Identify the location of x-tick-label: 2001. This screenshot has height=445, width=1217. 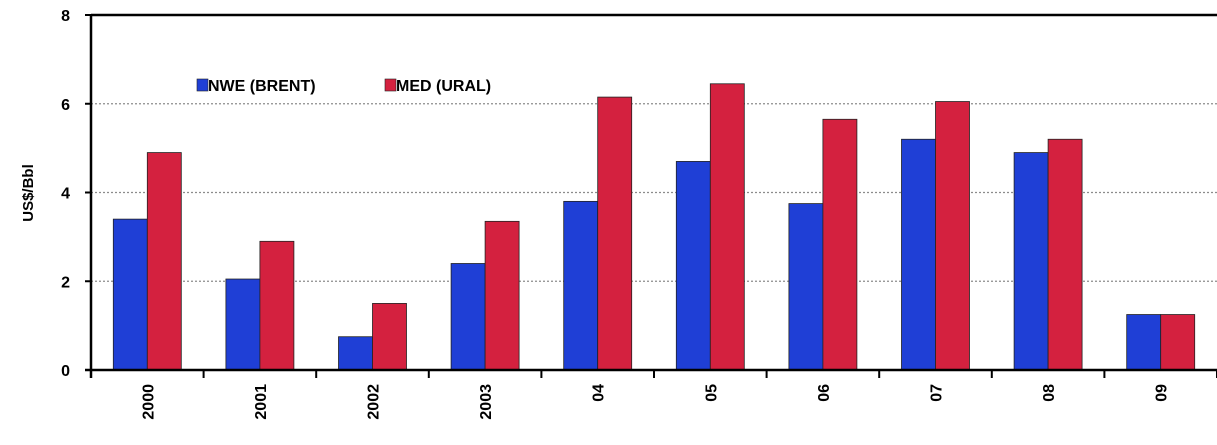
(261, 402).